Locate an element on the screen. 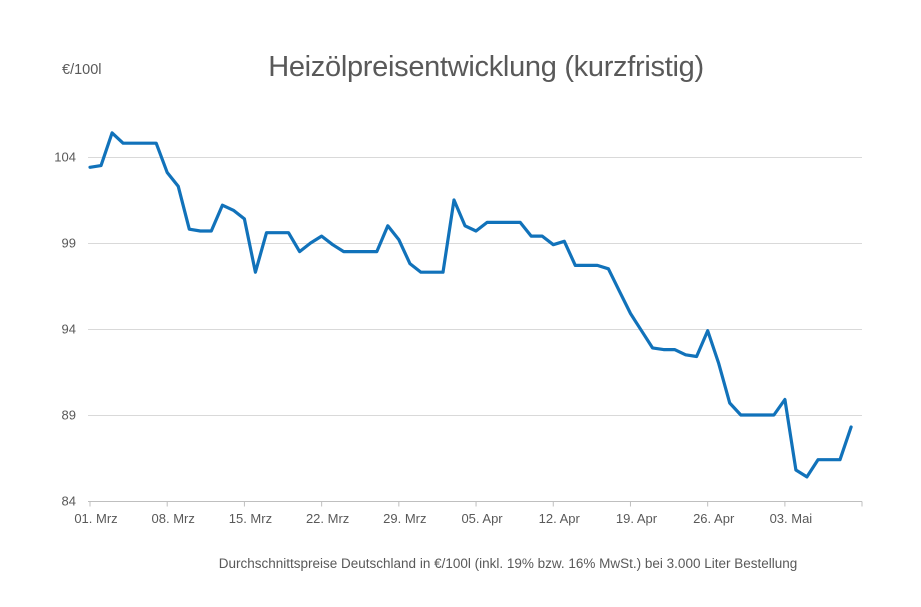 This screenshot has width=921, height=607. x-tick-label: 29. Mrz is located at coordinates (404, 518).